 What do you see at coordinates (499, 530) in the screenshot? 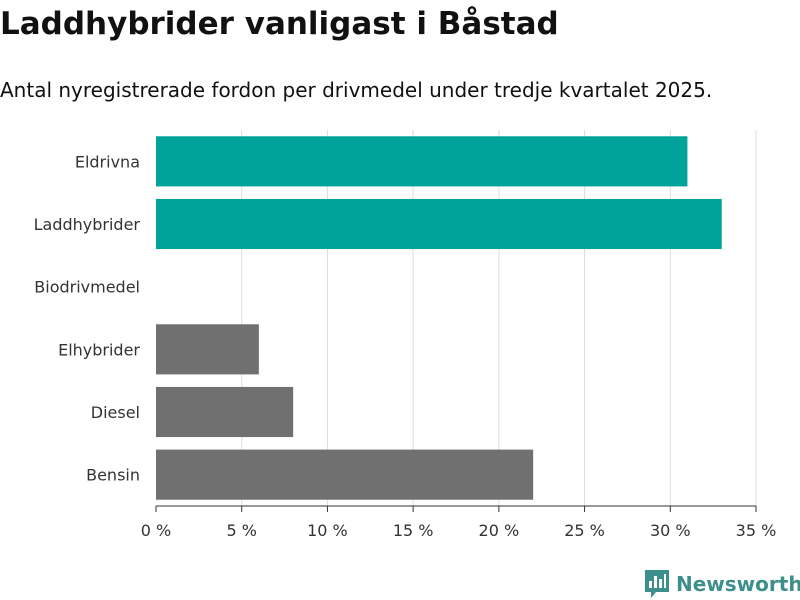
I see `x-tick-label: 20 %` at bounding box center [499, 530].